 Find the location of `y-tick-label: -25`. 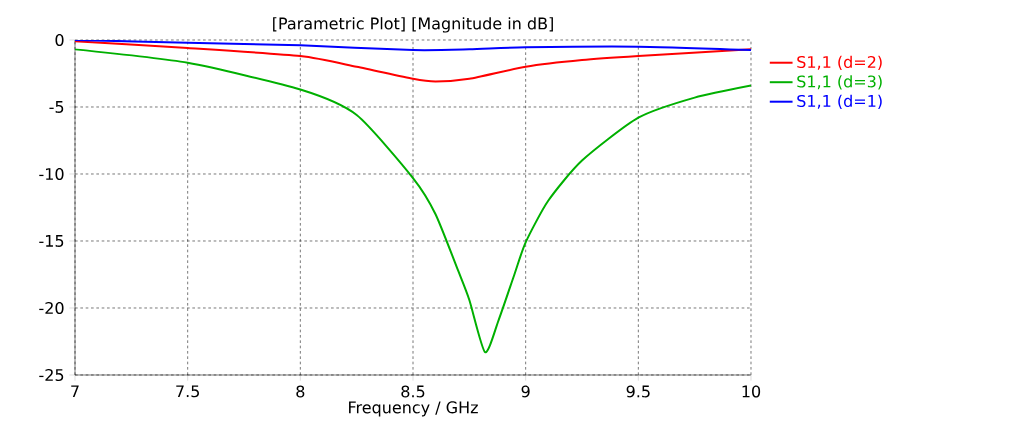

y-tick-label: -25 is located at coordinates (51, 375).